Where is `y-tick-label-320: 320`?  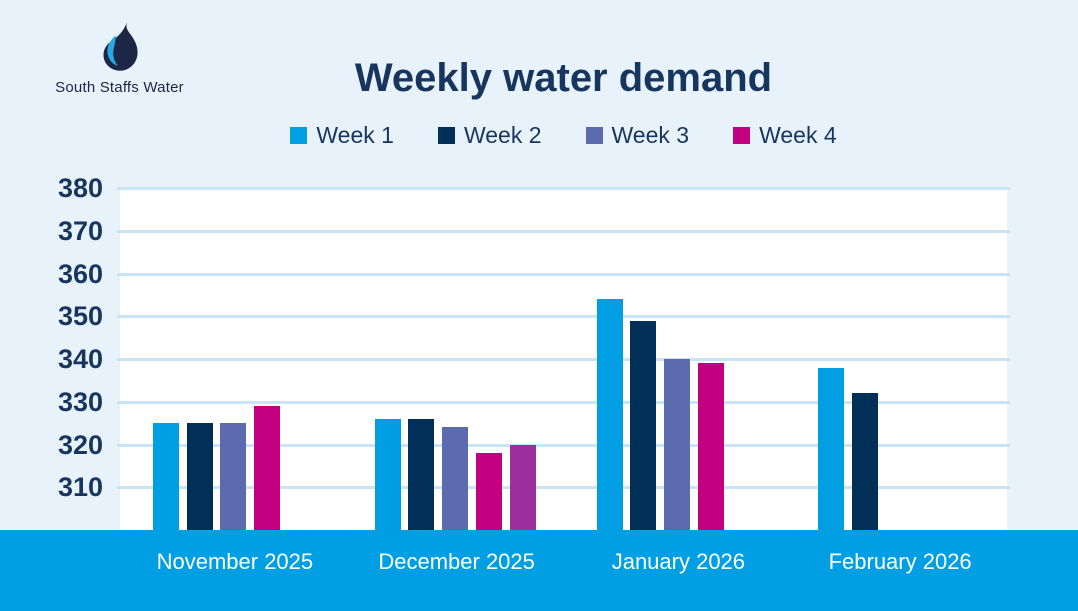
y-tick-label-320: 320 is located at coordinates (80, 444).